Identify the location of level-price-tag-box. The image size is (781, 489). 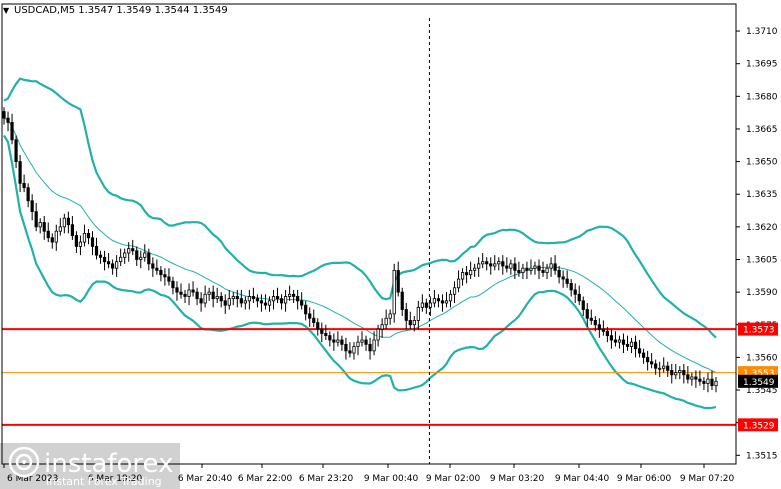
(758, 425).